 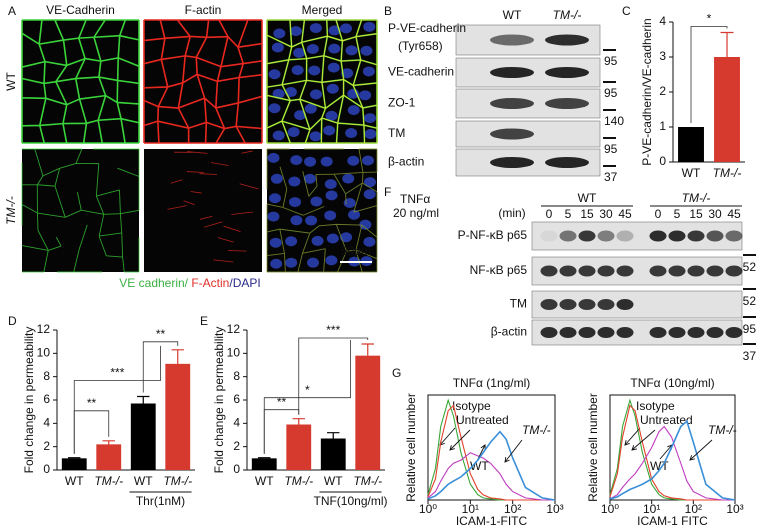 I want to click on time-label: 0, so click(x=549, y=214).